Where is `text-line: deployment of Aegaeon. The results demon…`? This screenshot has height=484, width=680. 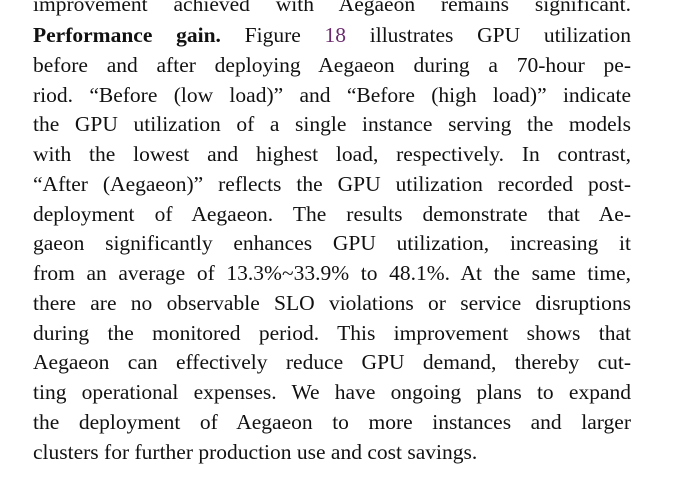 text-line: deployment of Aegaeon. The results demon… is located at coordinates (332, 213).